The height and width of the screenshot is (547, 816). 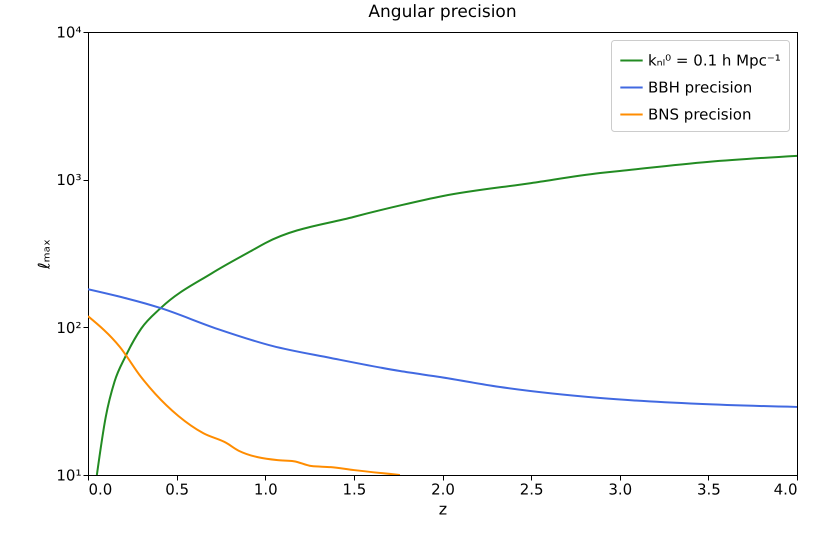 What do you see at coordinates (443, 489) in the screenshot?
I see `x-tick-label: 2.0` at bounding box center [443, 489].